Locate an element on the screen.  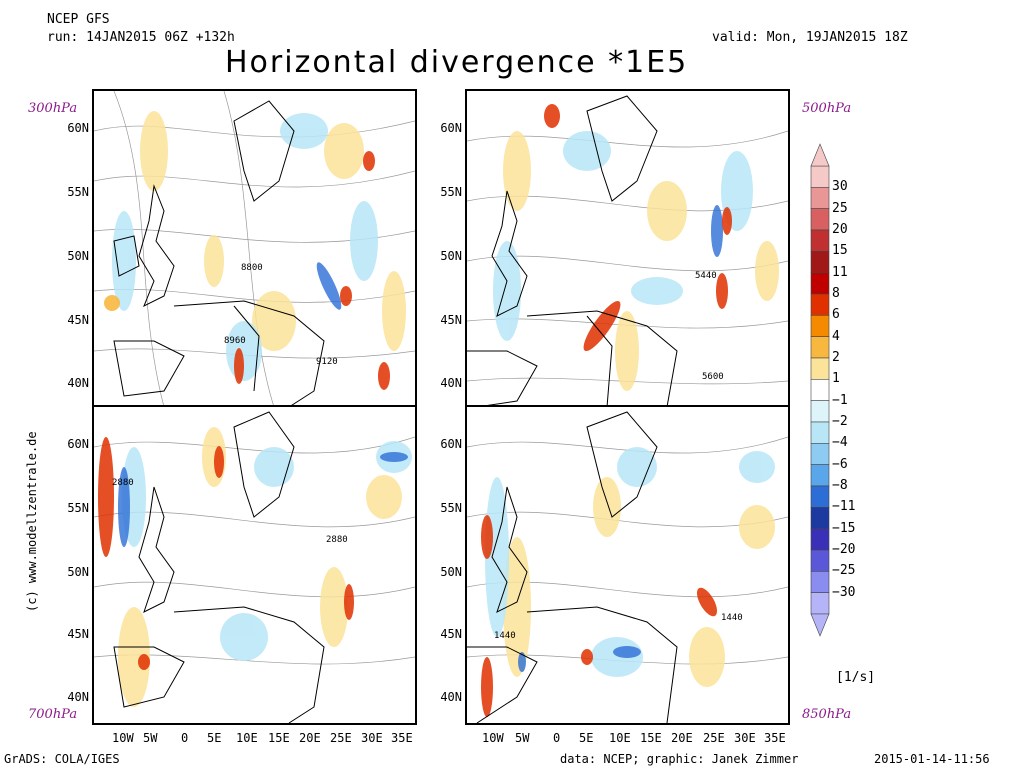
colorbar-unit: [1/s] is located at coordinates (856, 677).